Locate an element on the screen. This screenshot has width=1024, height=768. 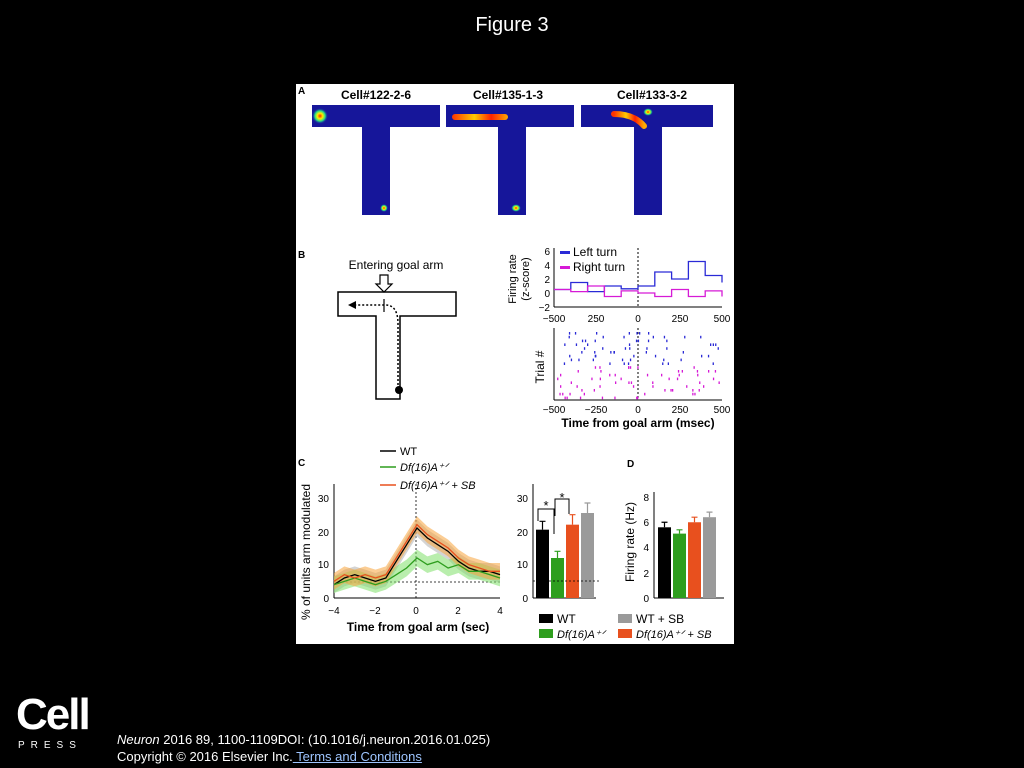
raster-xtick-1: −500 is located at coordinates (554, 410).